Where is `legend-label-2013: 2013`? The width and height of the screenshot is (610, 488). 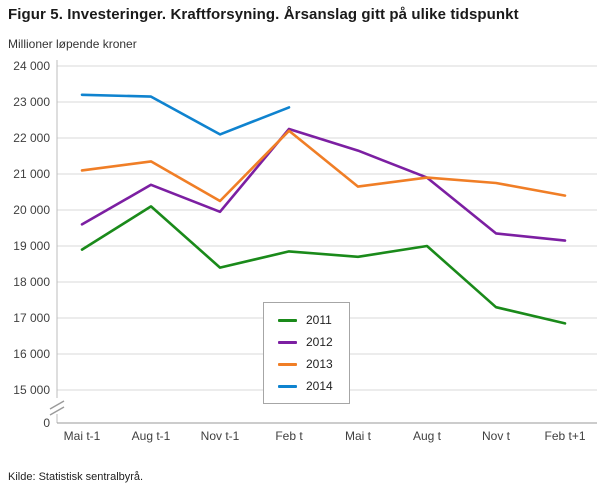 legend-label-2013: 2013 is located at coordinates (319, 364).